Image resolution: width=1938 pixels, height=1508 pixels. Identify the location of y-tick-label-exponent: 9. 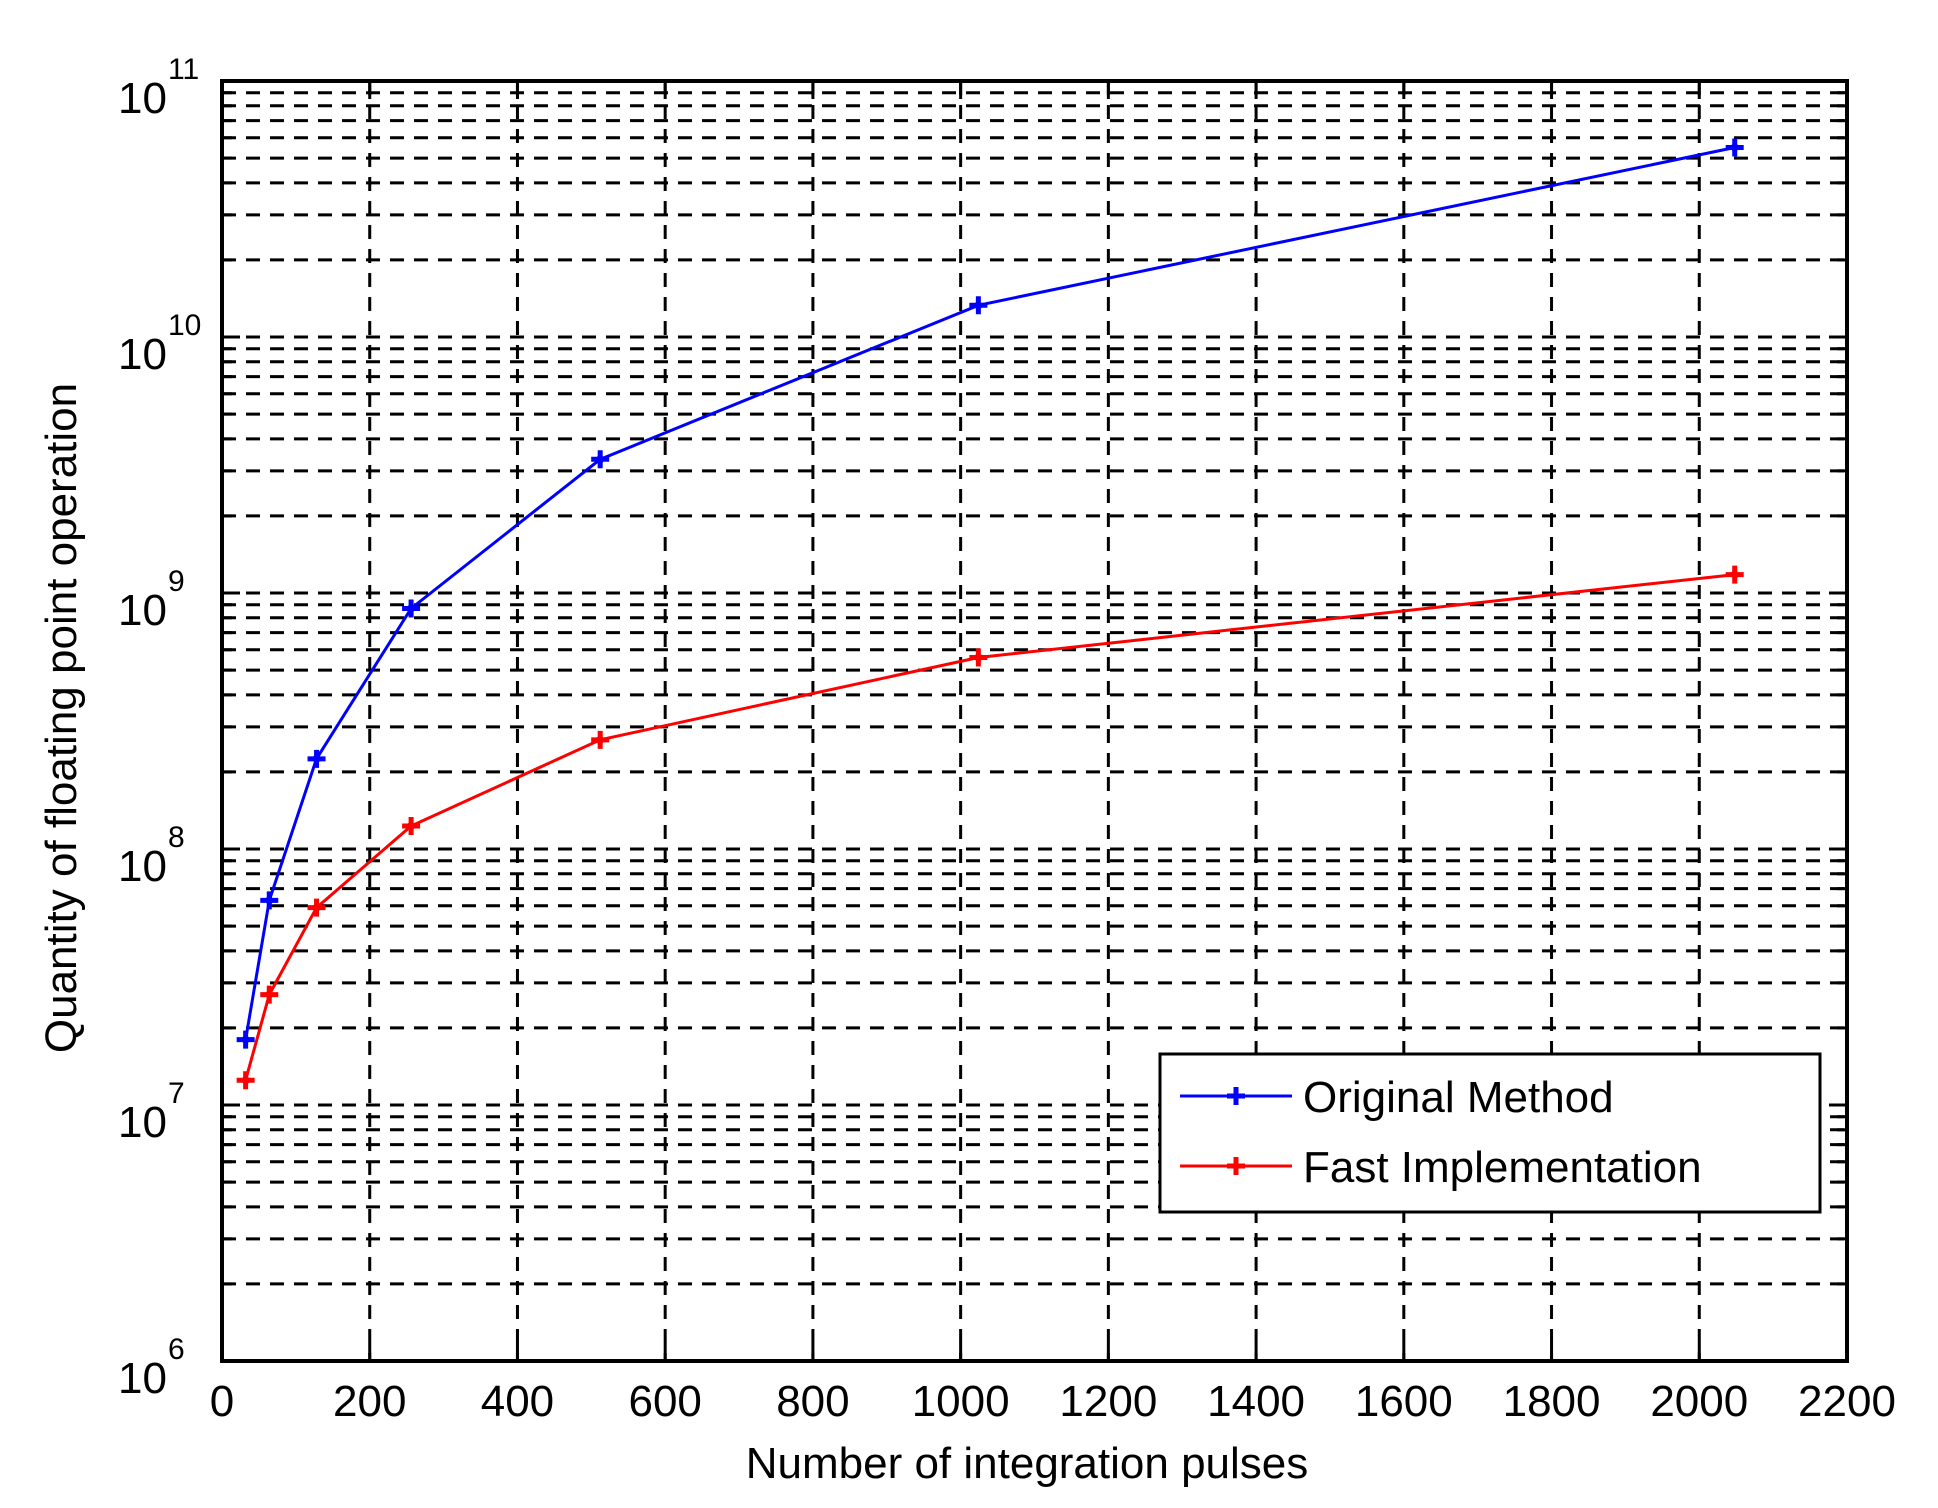
(176, 581).